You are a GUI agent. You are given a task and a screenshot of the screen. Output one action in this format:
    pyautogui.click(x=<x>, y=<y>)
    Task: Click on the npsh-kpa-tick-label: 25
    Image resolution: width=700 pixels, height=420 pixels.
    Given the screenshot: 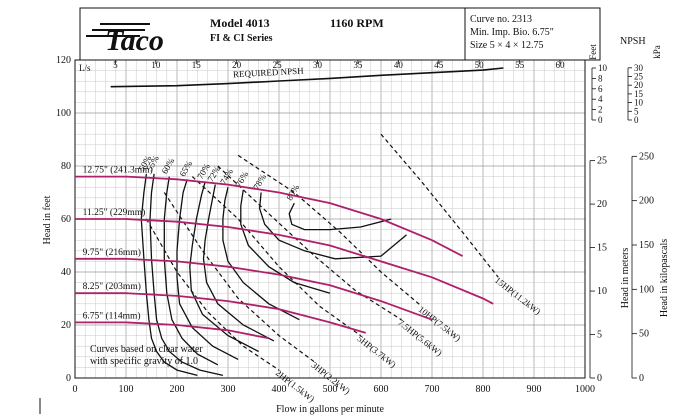 What is the action you would take?
    pyautogui.click(x=639, y=77)
    